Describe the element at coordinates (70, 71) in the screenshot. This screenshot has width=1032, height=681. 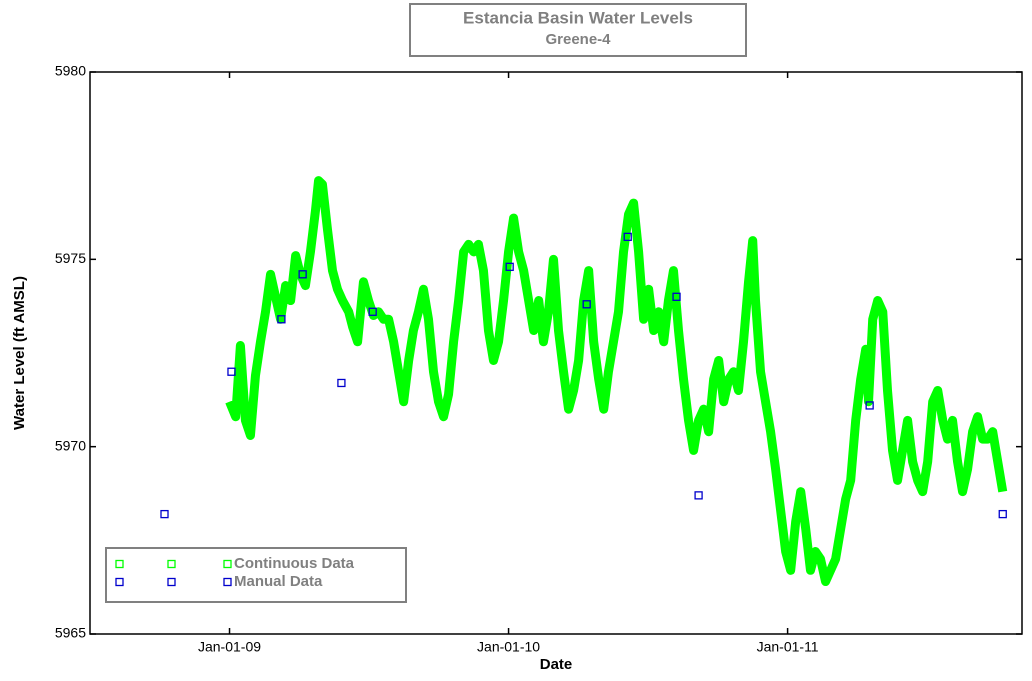
I see `y-tick-label: 5980` at that location.